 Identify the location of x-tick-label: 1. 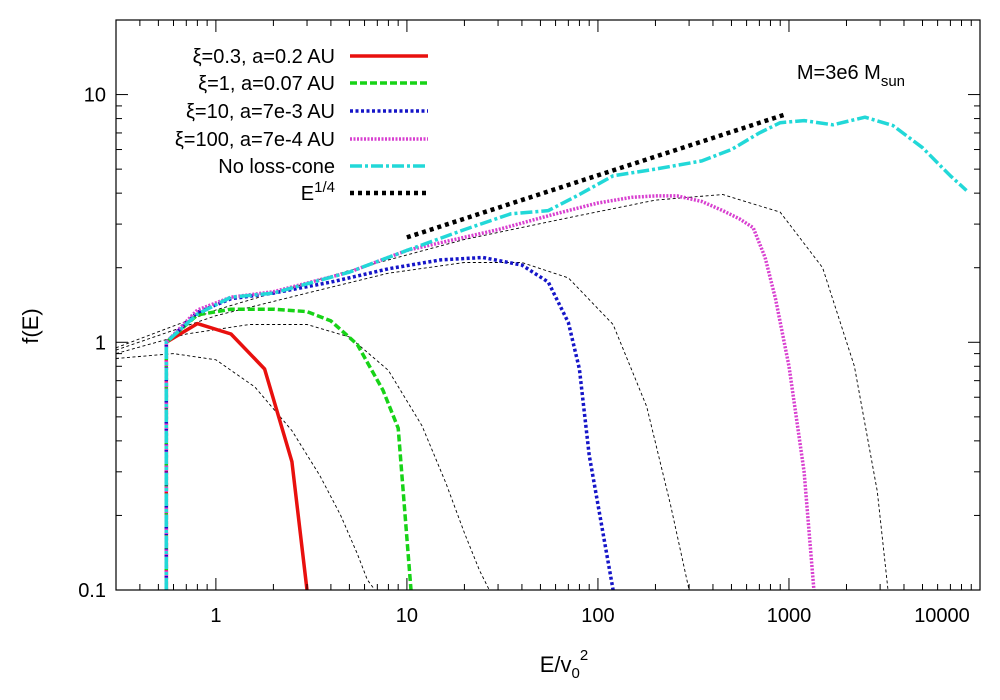
(215, 616).